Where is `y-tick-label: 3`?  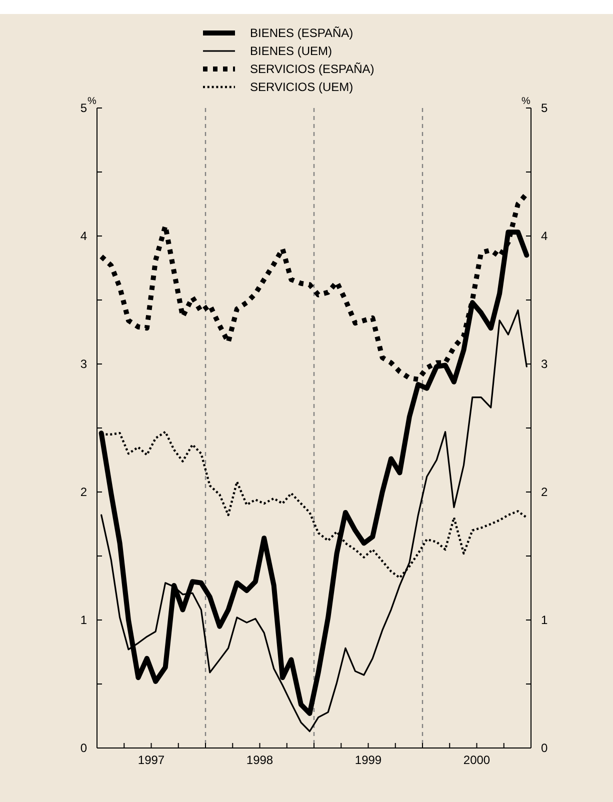
y-tick-label: 3 is located at coordinates (84, 364).